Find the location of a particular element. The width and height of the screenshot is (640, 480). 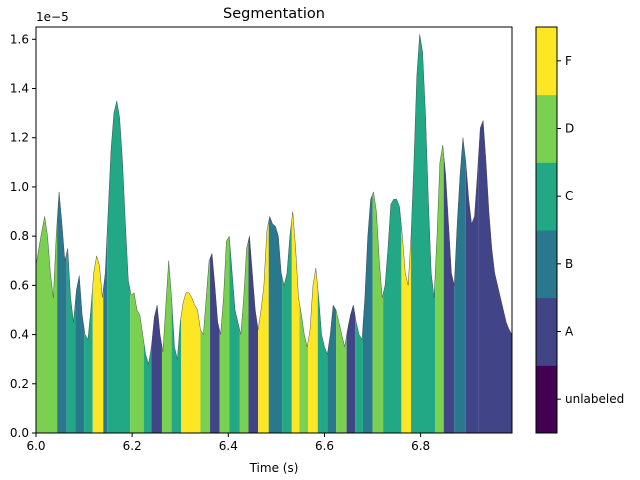

y-tick-label: 0.4 is located at coordinates (19, 335).